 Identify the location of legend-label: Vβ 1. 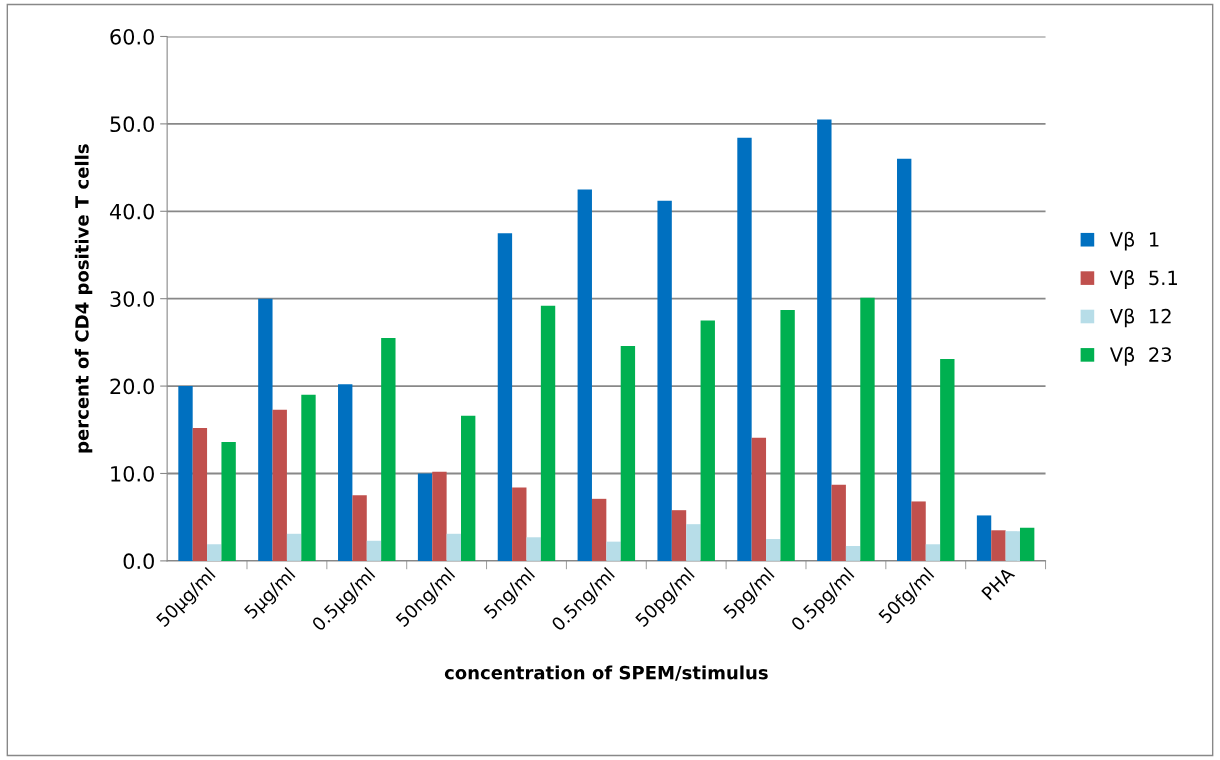
(1134, 241).